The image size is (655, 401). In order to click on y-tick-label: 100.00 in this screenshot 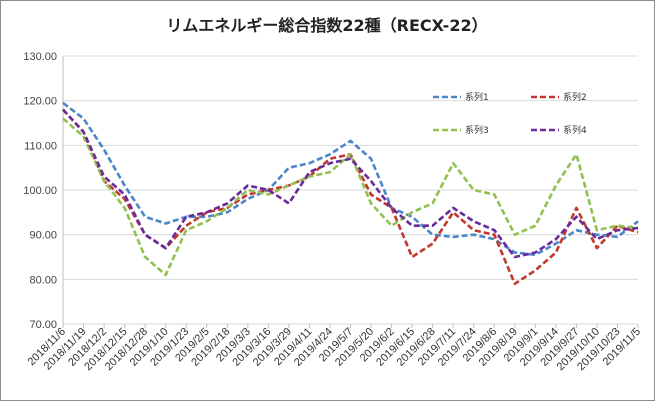, I will do `click(40, 191)`.